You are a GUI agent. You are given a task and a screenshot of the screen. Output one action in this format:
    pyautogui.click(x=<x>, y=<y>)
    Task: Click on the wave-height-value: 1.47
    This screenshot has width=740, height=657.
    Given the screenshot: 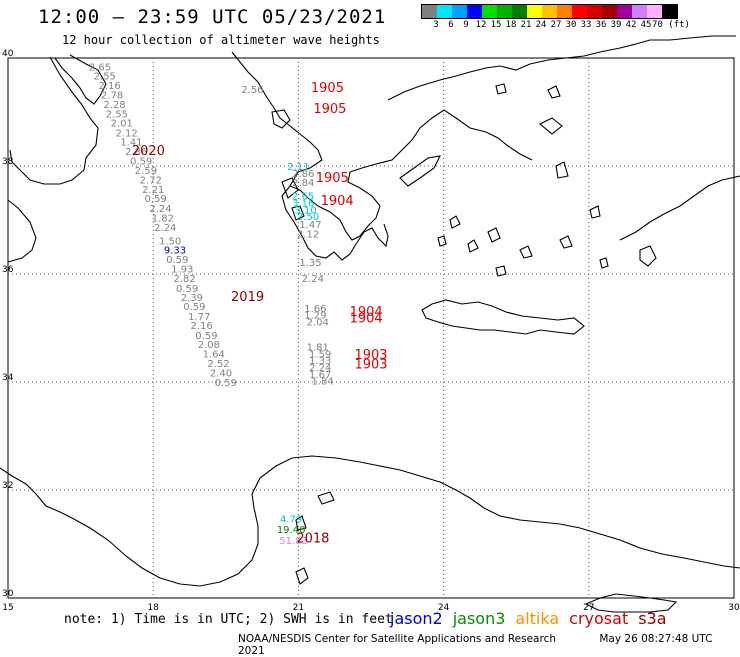 What is the action you would take?
    pyautogui.click(x=310, y=225)
    